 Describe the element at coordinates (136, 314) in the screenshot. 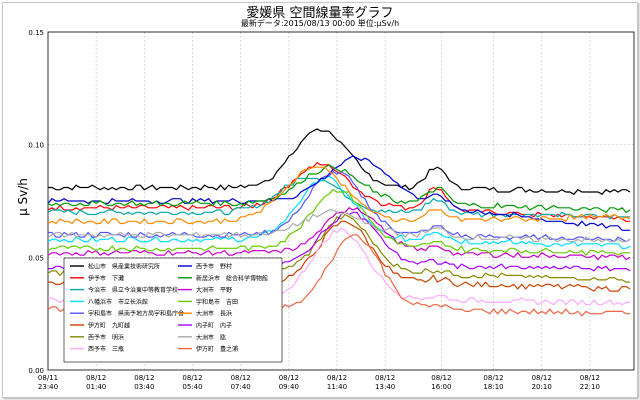

I see `legend-label: 宇和島市 県南予地方局宇和島庁舎` at that location.